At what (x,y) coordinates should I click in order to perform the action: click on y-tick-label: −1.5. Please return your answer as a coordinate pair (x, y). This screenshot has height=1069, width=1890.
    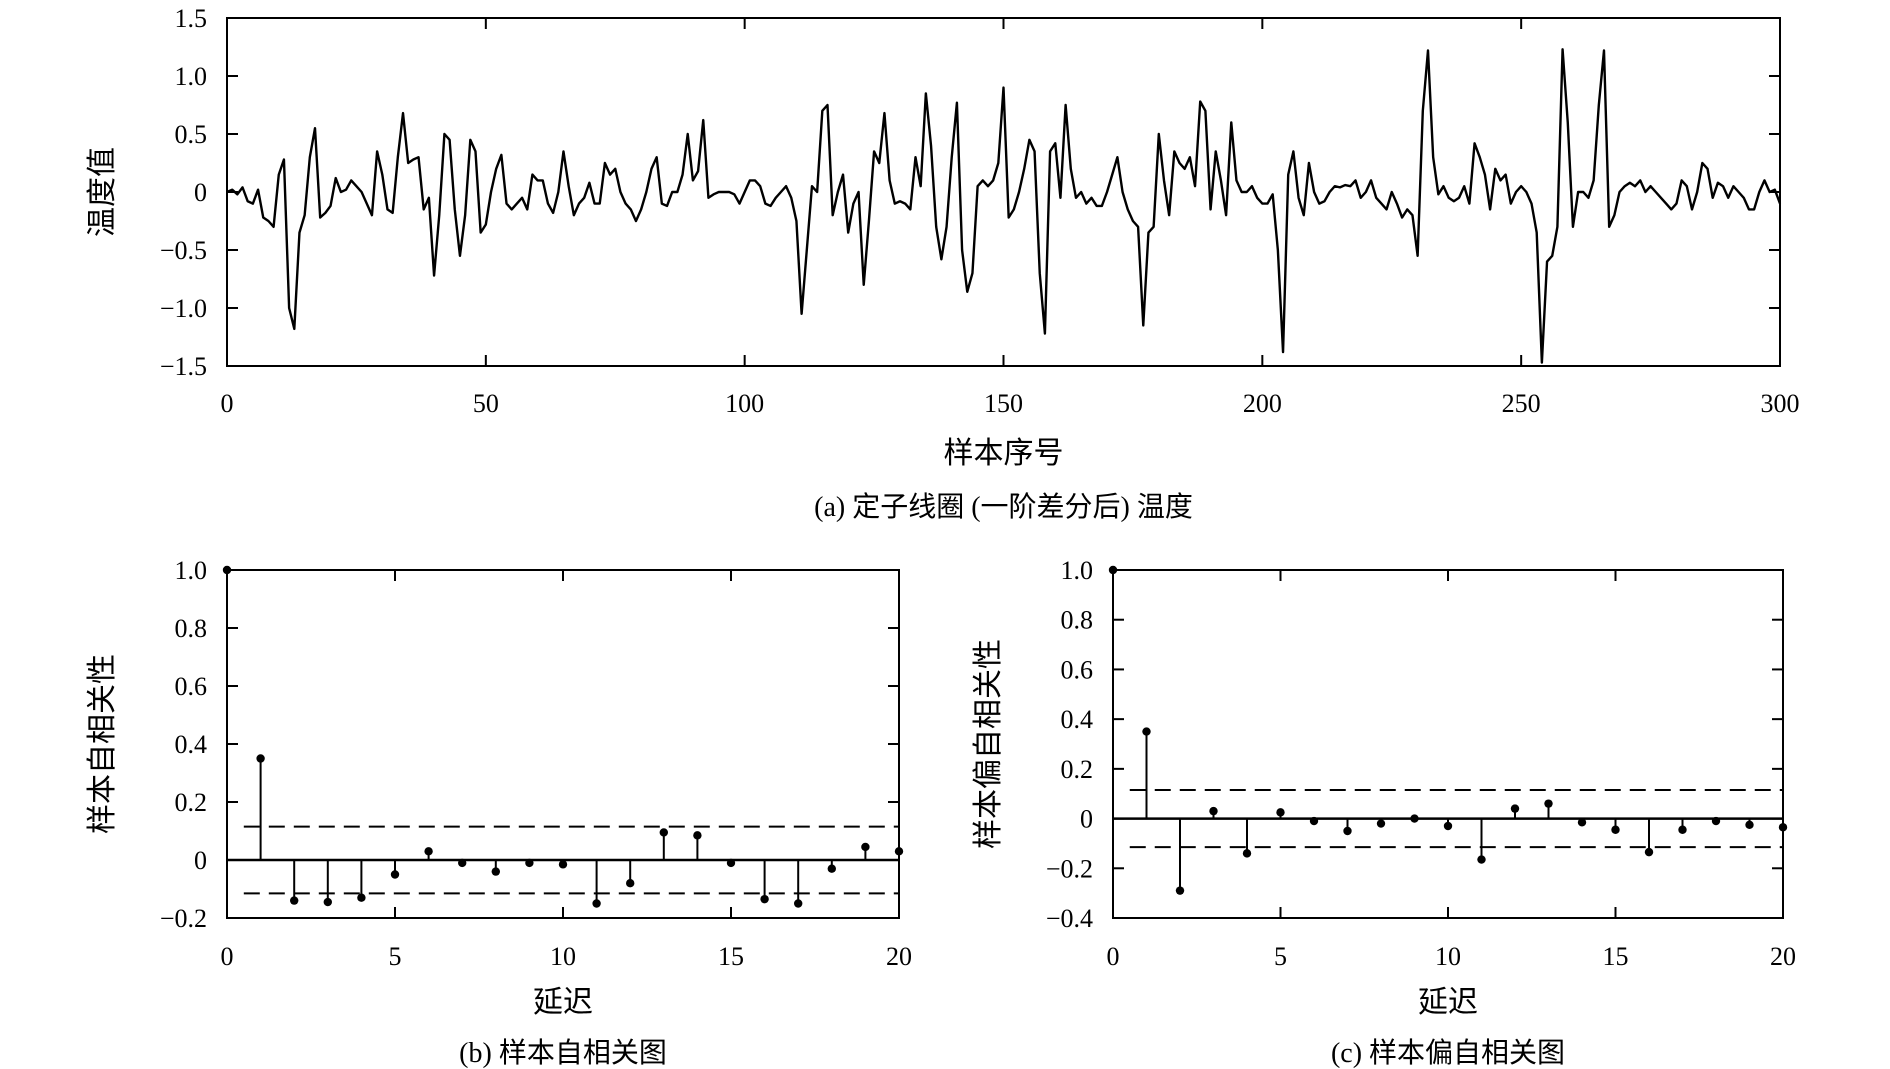
    Looking at the image, I should click on (183, 366).